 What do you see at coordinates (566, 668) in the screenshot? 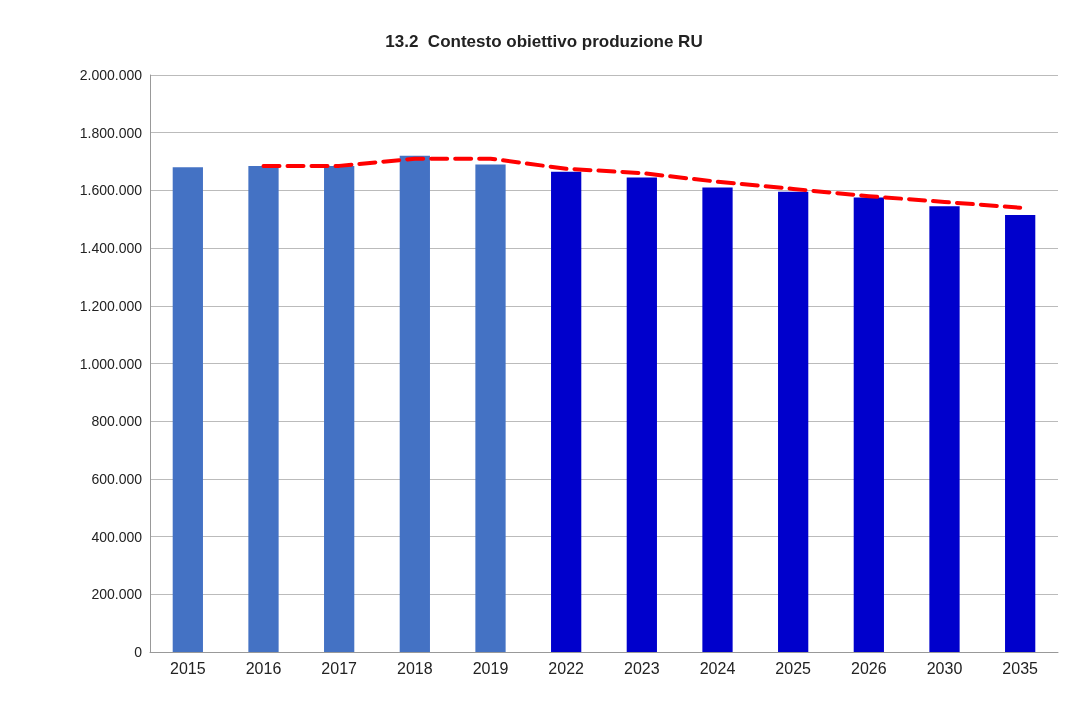
I see `x-tick-label: 2022` at bounding box center [566, 668].